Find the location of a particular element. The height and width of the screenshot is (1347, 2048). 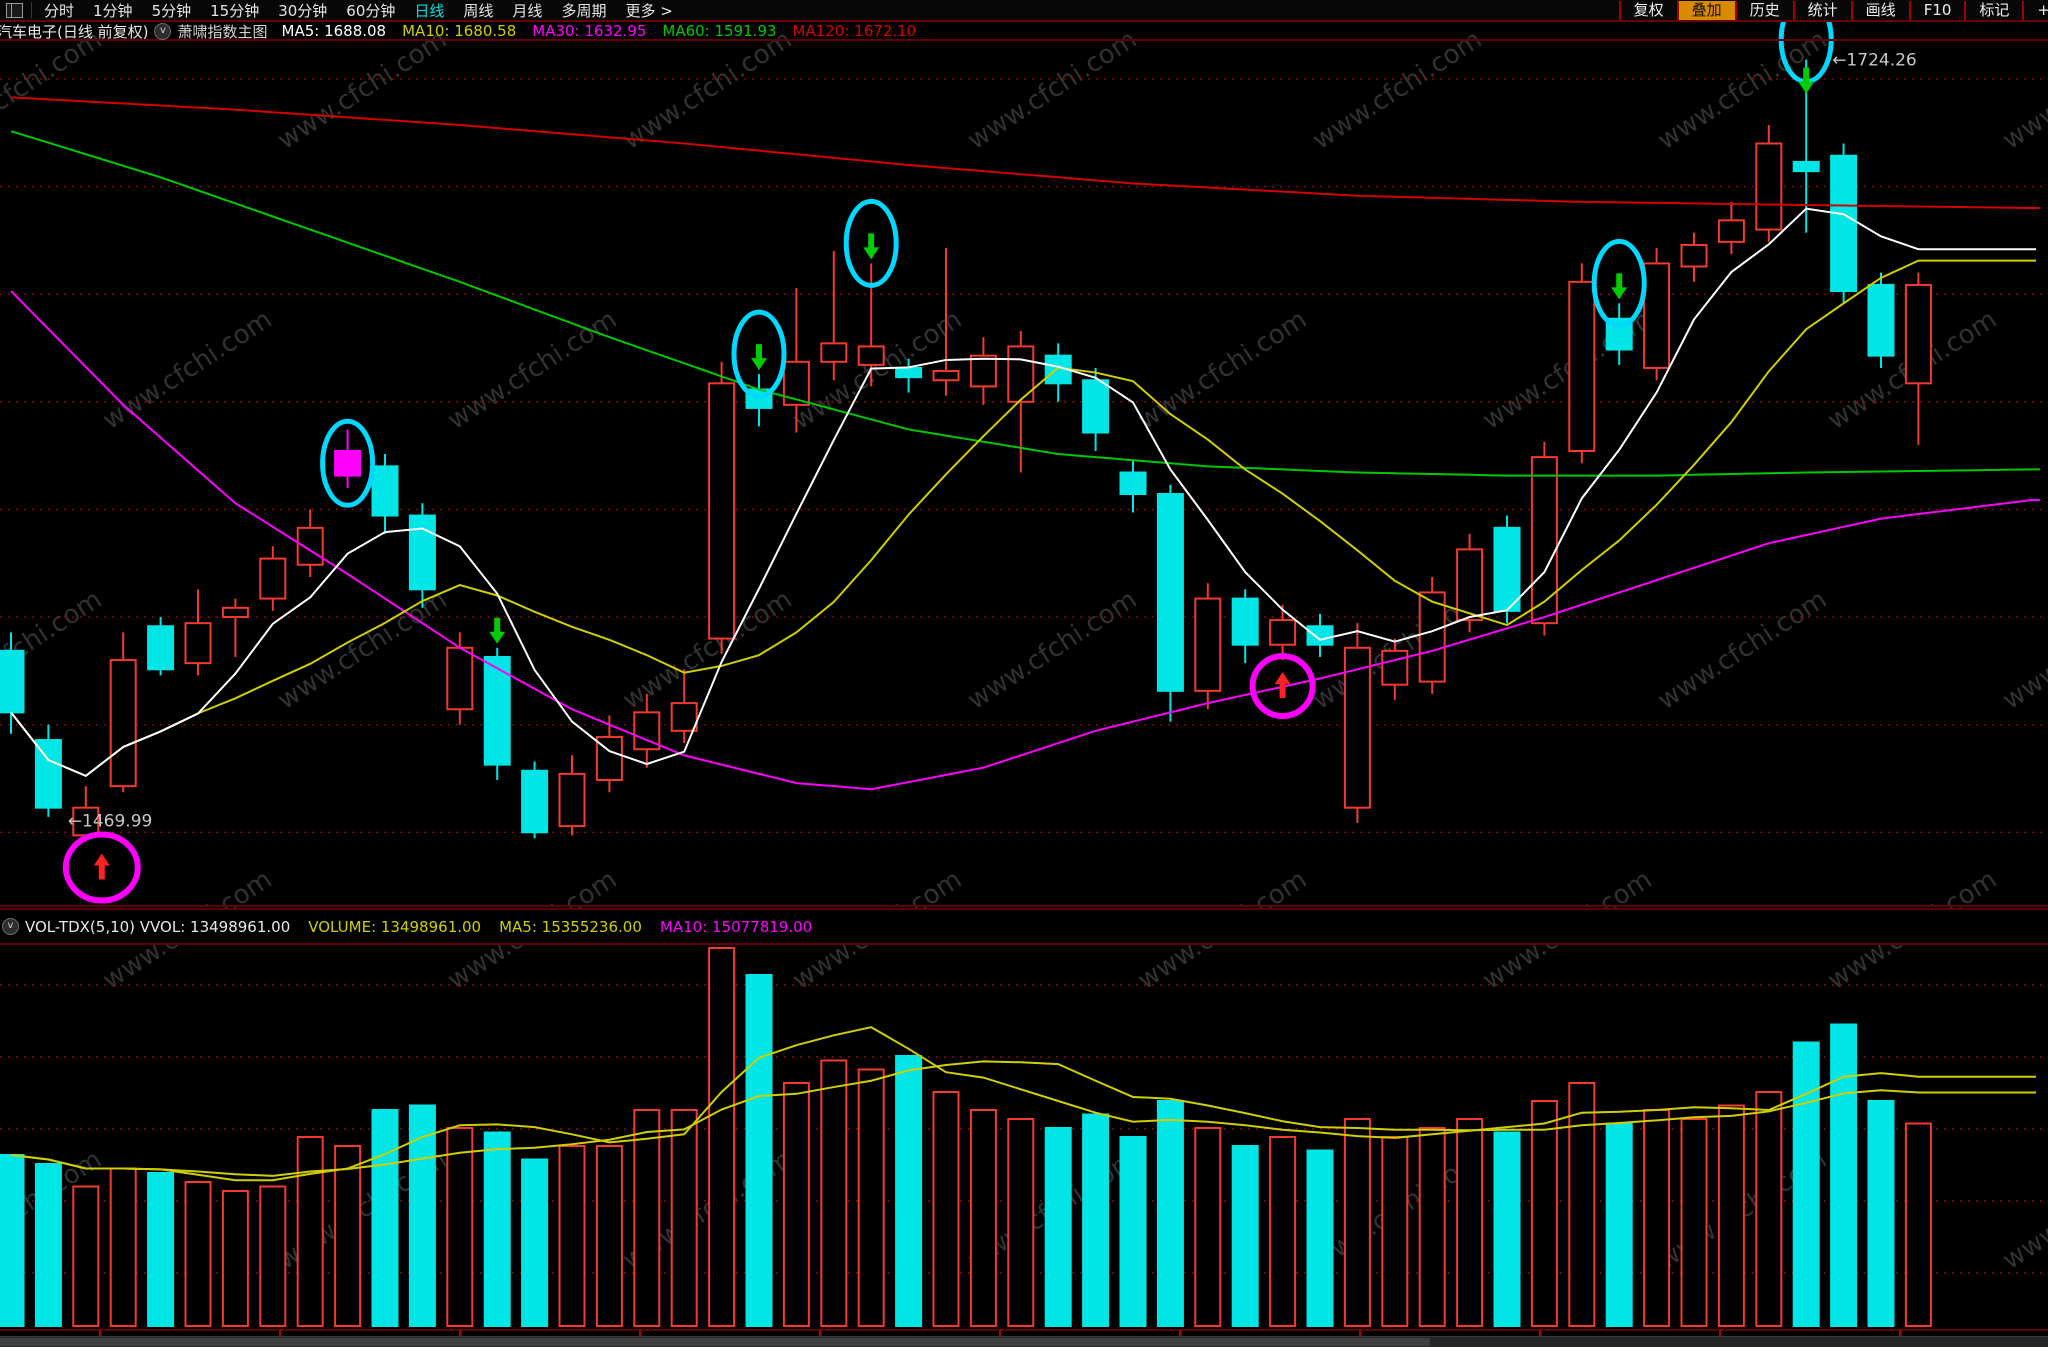

toolbar-button-1: 叠加 is located at coordinates (1705, 10).